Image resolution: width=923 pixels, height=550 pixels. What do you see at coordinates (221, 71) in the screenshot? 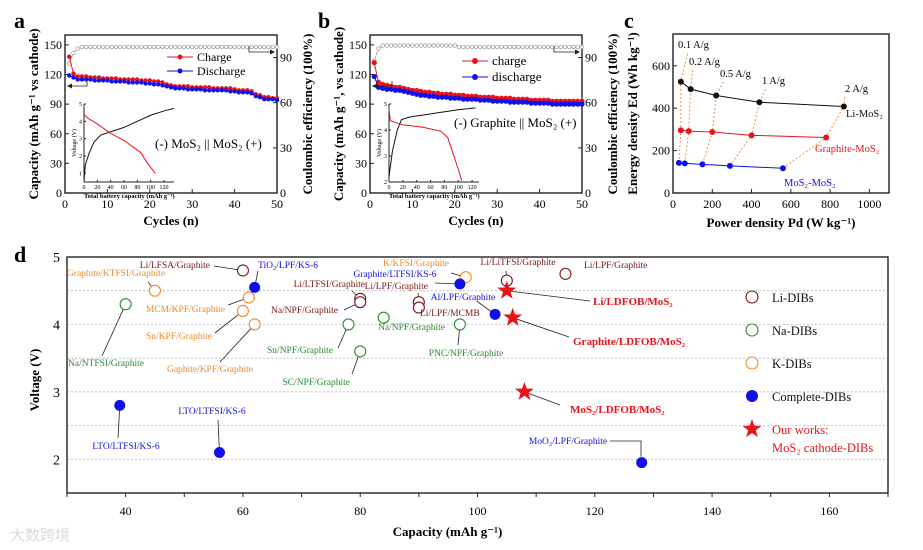
I see `legend-label: Discharge` at bounding box center [221, 71].